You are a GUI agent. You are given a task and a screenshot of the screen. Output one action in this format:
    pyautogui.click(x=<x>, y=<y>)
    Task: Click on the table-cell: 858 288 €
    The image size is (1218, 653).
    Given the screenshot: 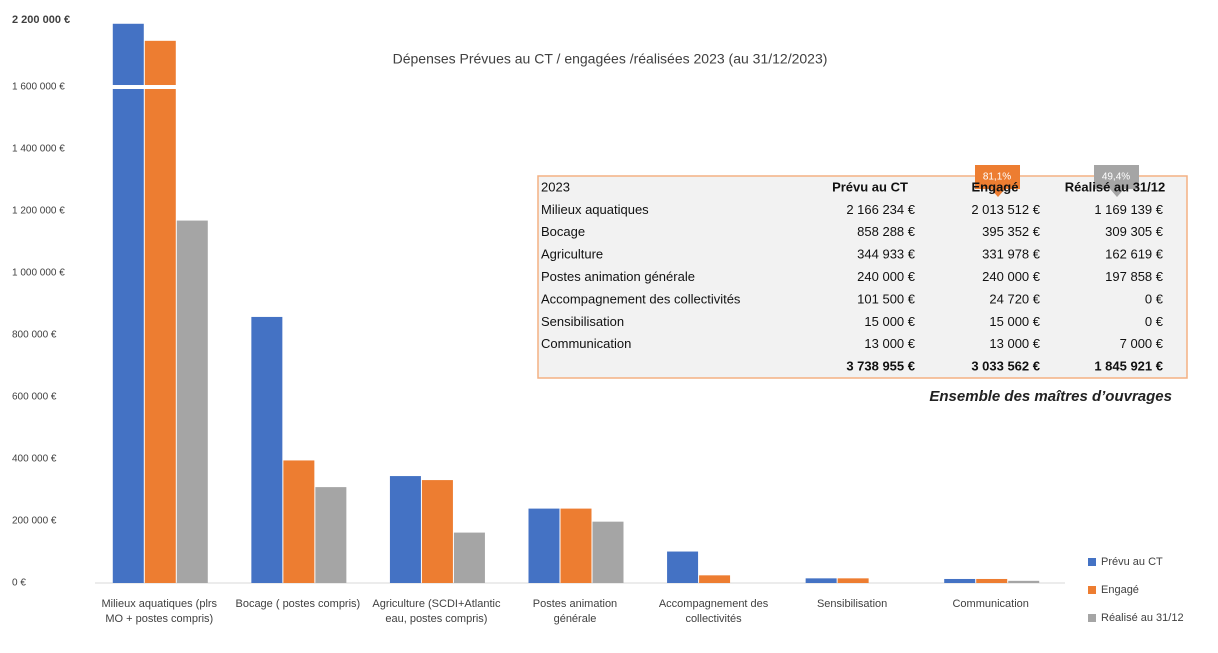 What is the action you would take?
    pyautogui.click(x=886, y=231)
    